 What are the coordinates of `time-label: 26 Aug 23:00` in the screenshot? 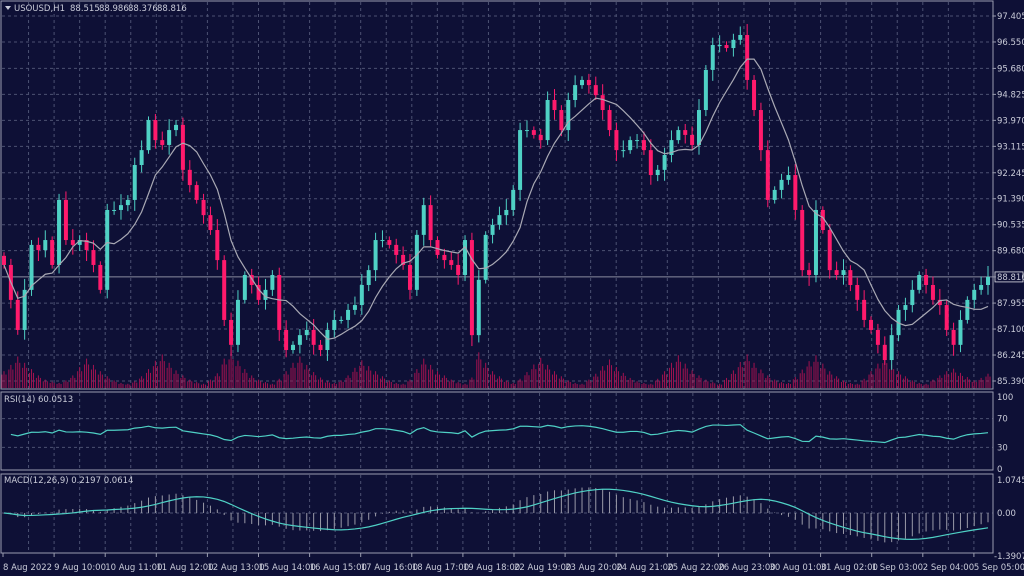 It's located at (746, 568).